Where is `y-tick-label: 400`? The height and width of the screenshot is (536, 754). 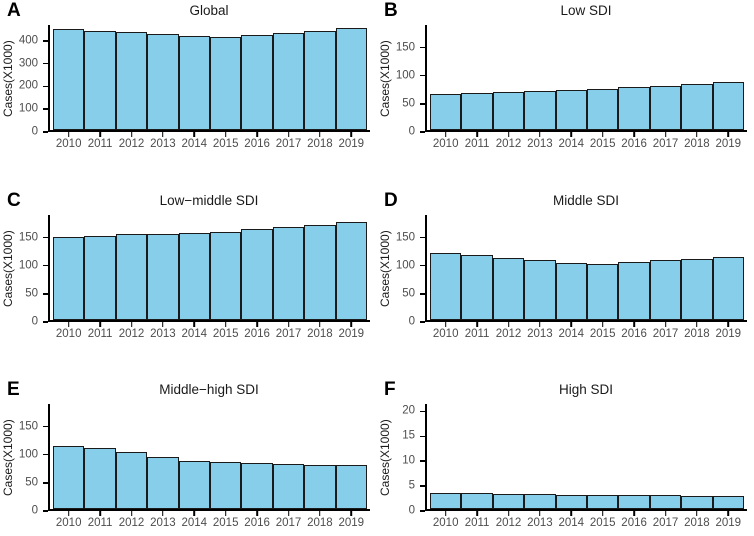 y-tick-label: 400 is located at coordinates (28, 40).